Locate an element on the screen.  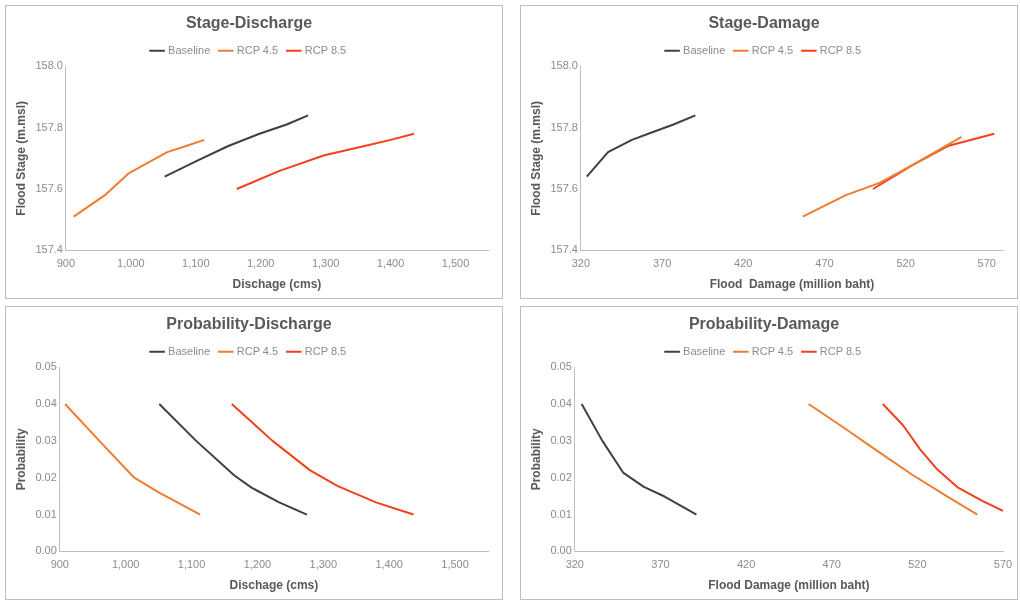
chart-title: Probability-Discharge is located at coordinates (249, 324).